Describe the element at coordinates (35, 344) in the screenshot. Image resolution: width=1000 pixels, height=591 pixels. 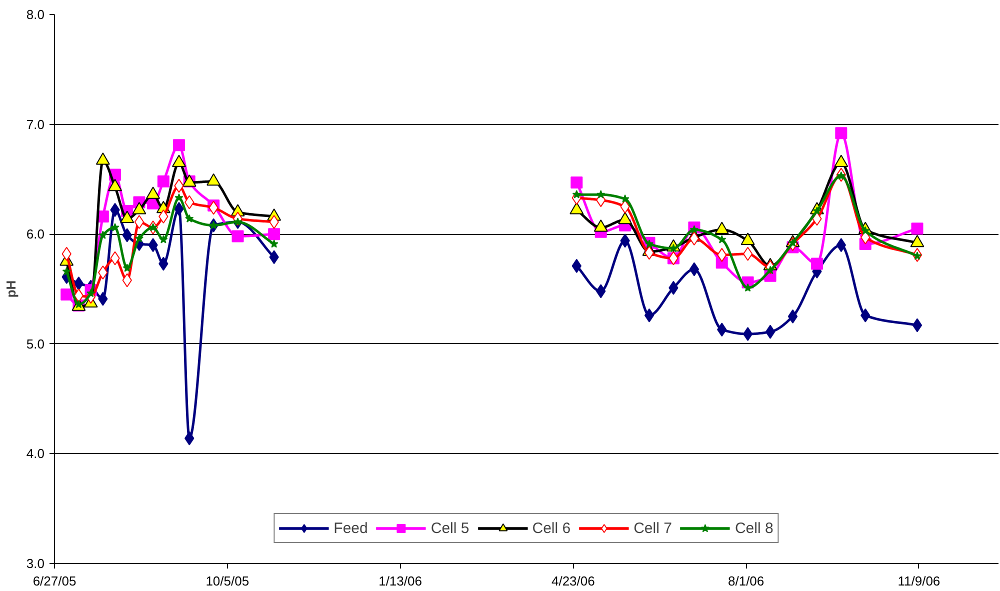
I see `y-tick-label: 5.0` at that location.